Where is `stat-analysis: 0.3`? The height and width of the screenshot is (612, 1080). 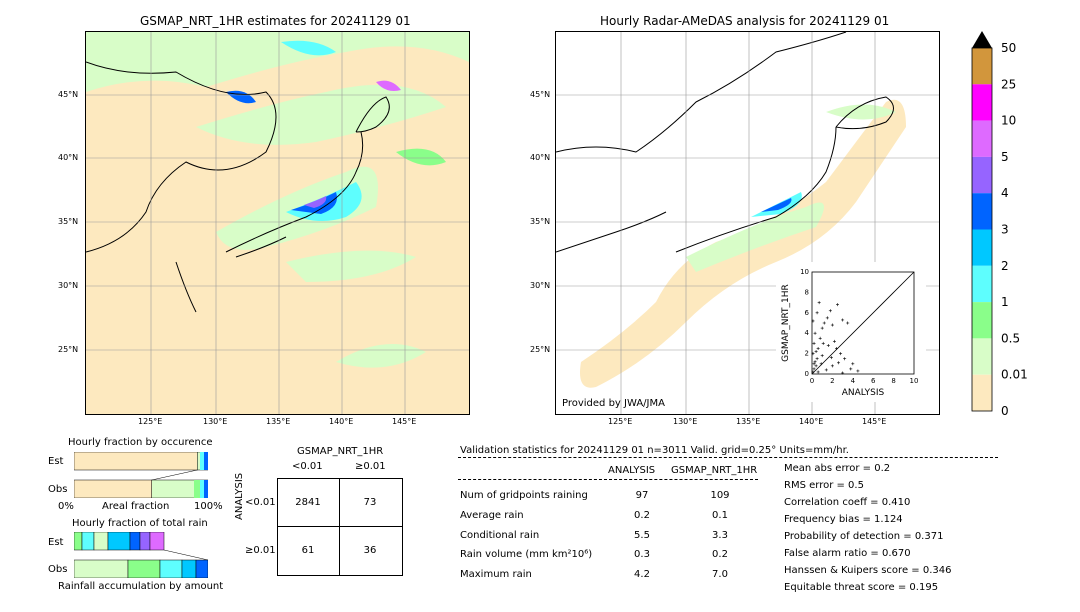 stat-analysis: 0.3 is located at coordinates (642, 554).